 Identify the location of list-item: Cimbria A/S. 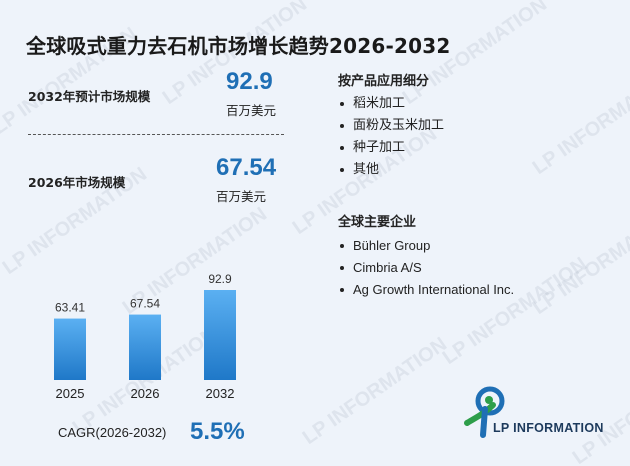
(426, 268).